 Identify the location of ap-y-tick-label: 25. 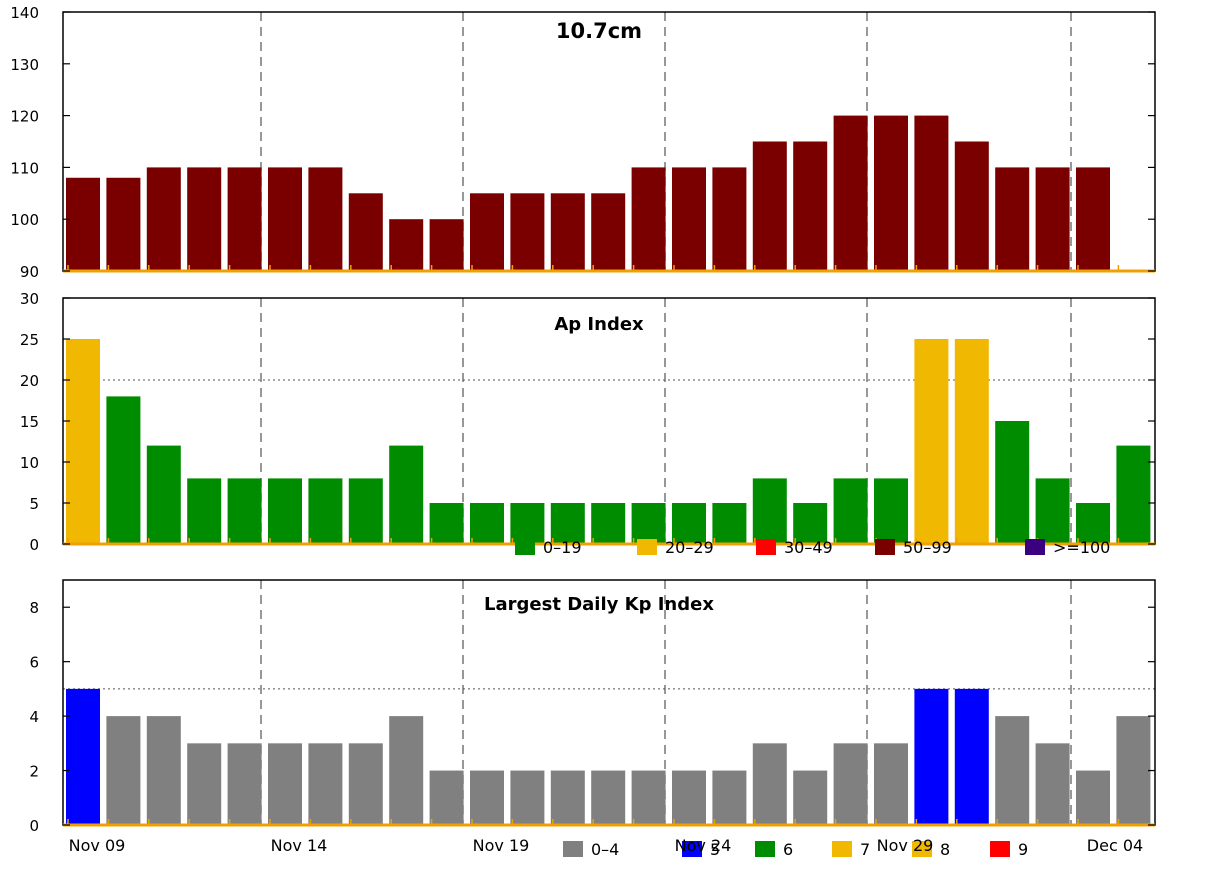
(29, 340).